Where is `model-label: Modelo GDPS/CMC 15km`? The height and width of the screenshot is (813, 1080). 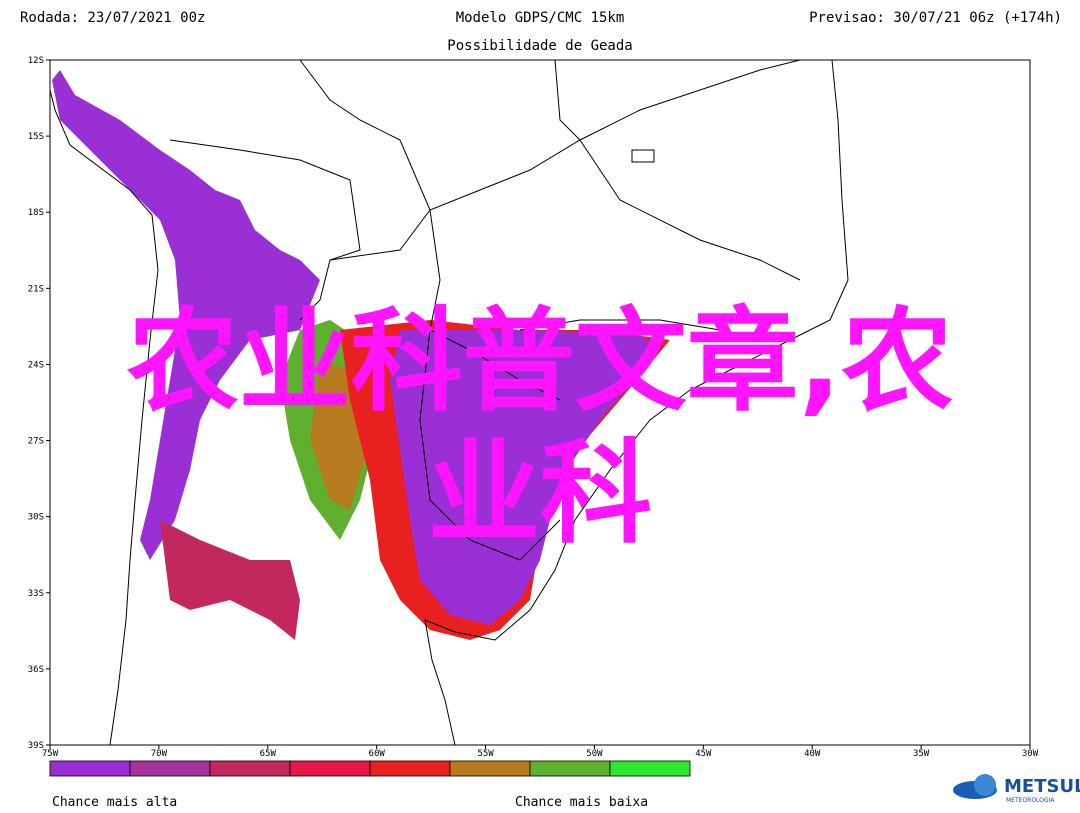
model-label: Modelo GDPS/CMC 15km is located at coordinates (540, 18).